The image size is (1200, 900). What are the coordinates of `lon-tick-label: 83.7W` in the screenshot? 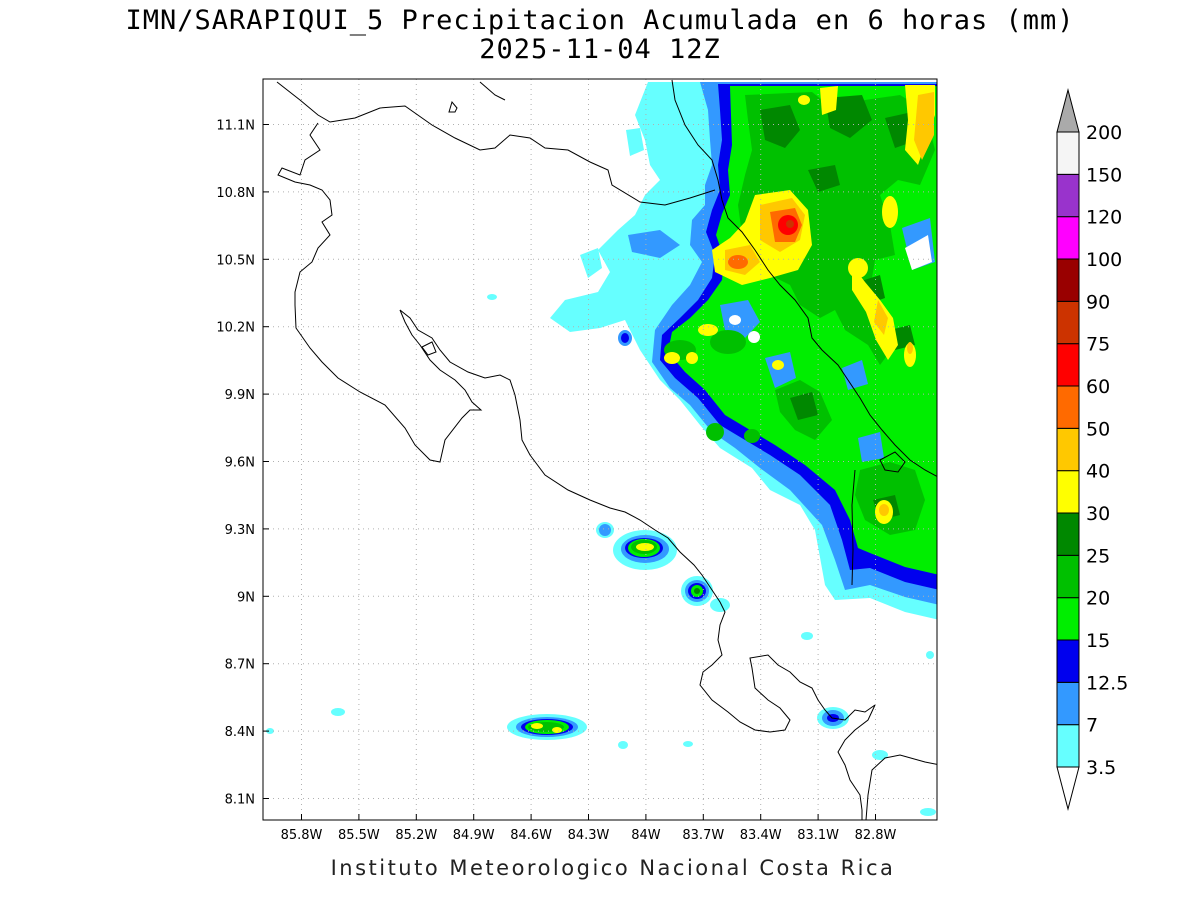 It's located at (703, 835).